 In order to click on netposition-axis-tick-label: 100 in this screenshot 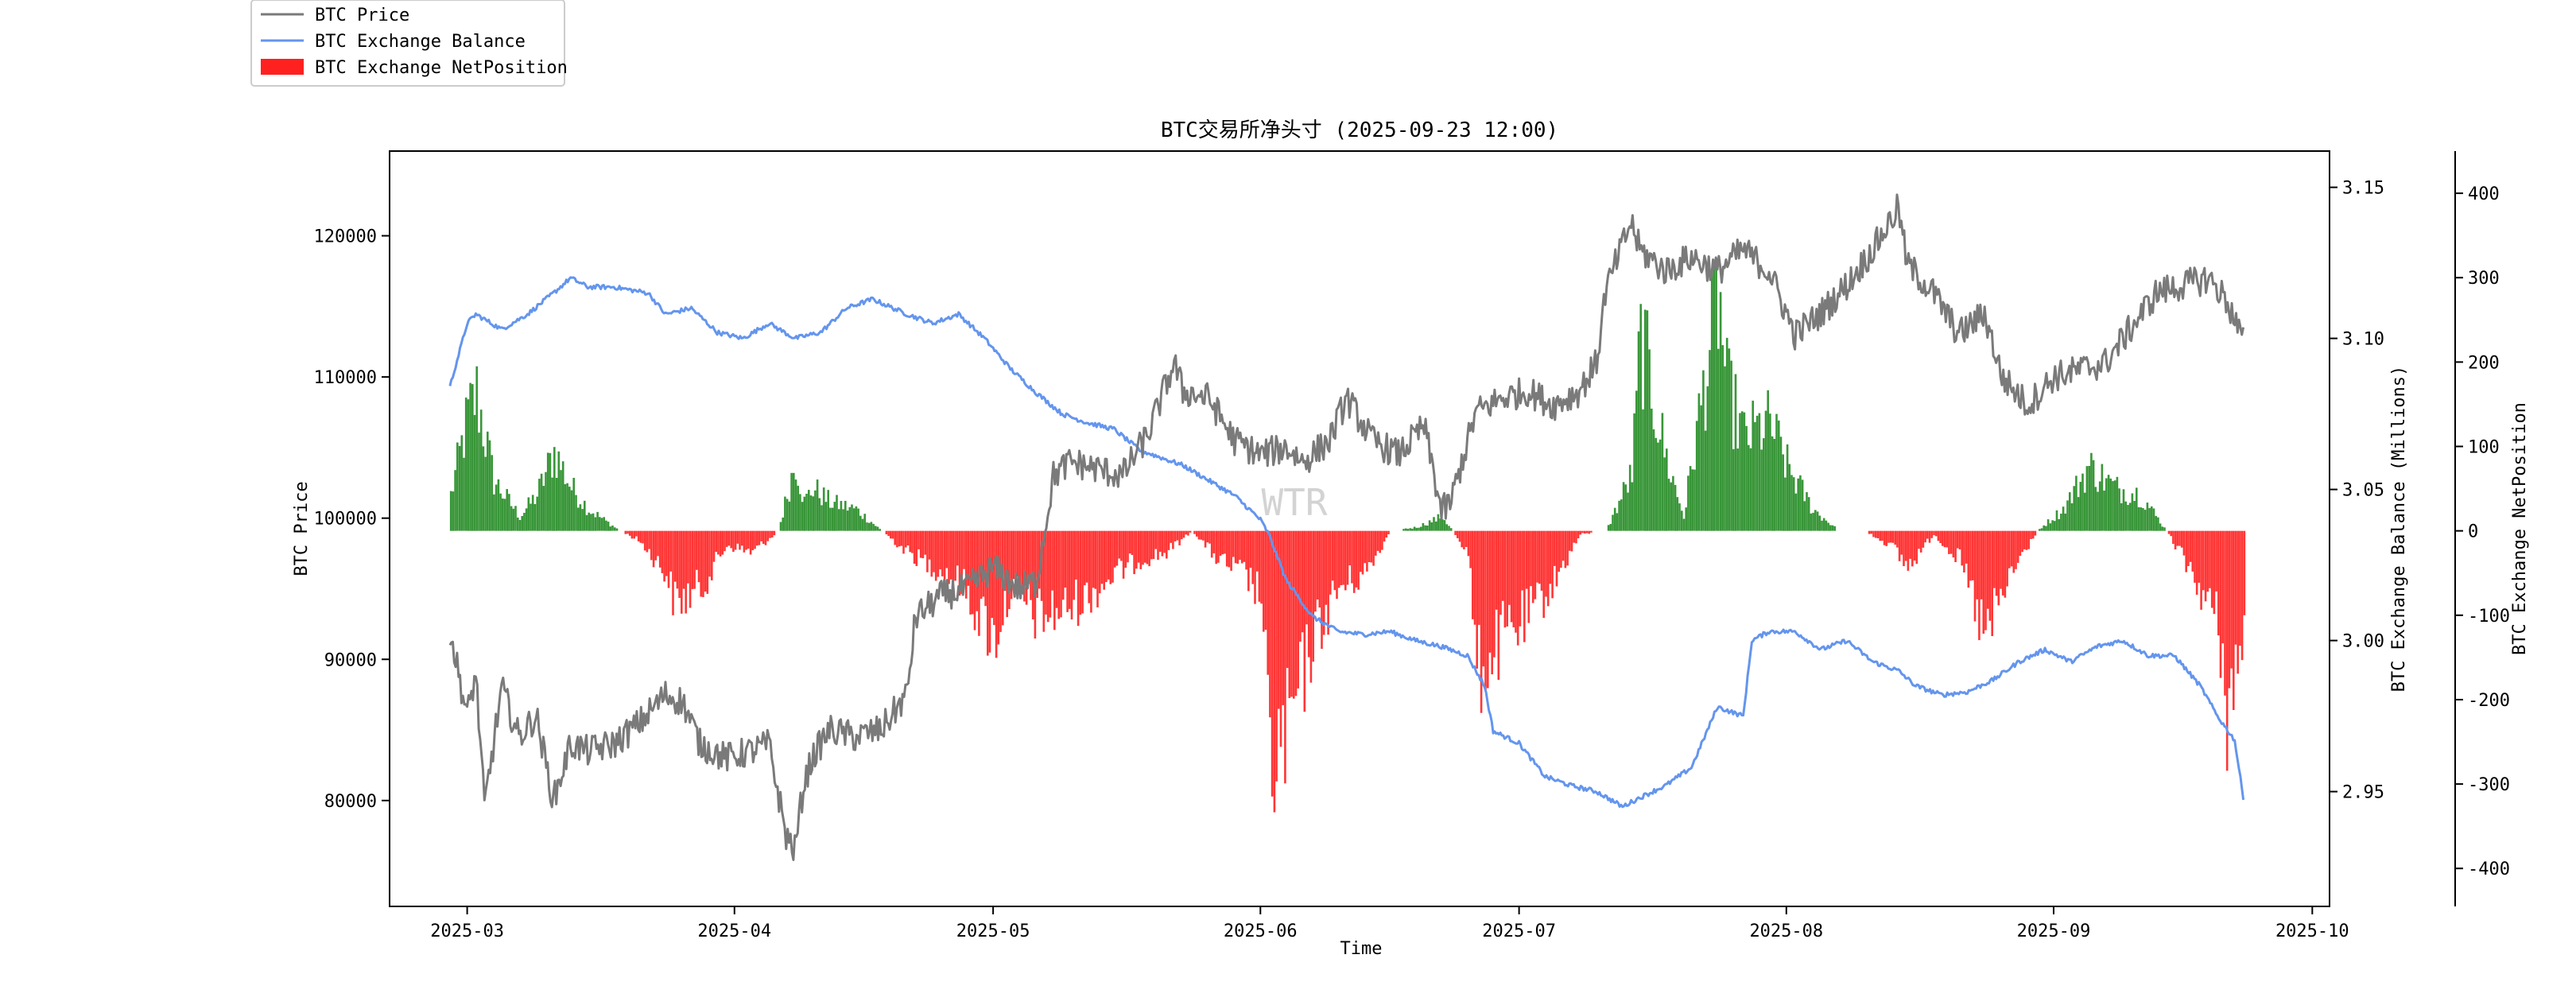, I will do `click(2484, 448)`.